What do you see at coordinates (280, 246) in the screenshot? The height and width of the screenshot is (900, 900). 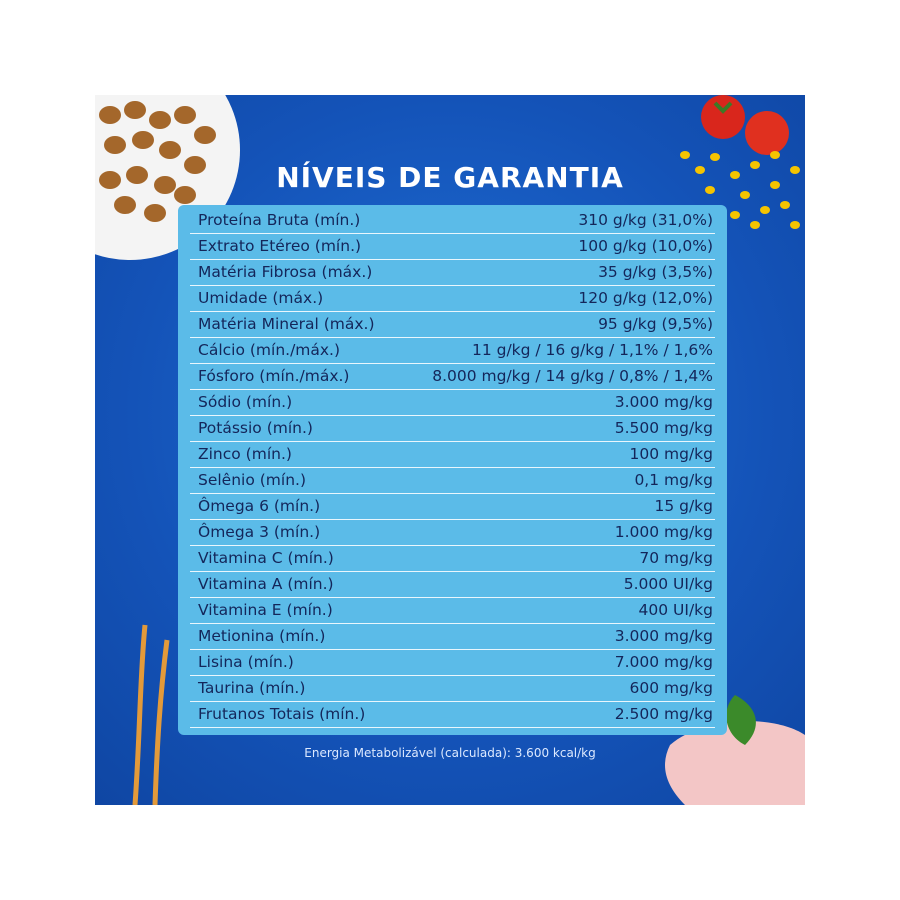 I see `nutrient-name: Extrato Etéreo (mín.)` at bounding box center [280, 246].